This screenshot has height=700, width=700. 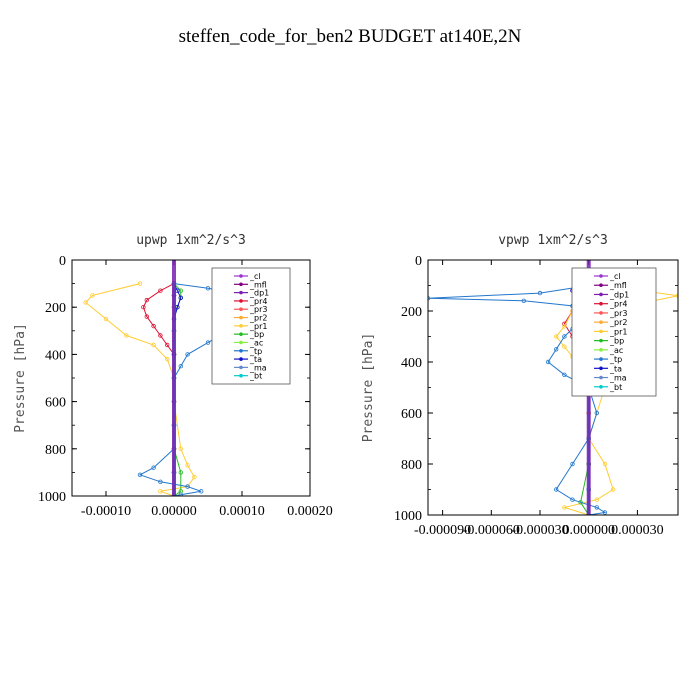 What do you see at coordinates (618, 313) in the screenshot?
I see `vpwp-legend-label: _pr3` at bounding box center [618, 313].